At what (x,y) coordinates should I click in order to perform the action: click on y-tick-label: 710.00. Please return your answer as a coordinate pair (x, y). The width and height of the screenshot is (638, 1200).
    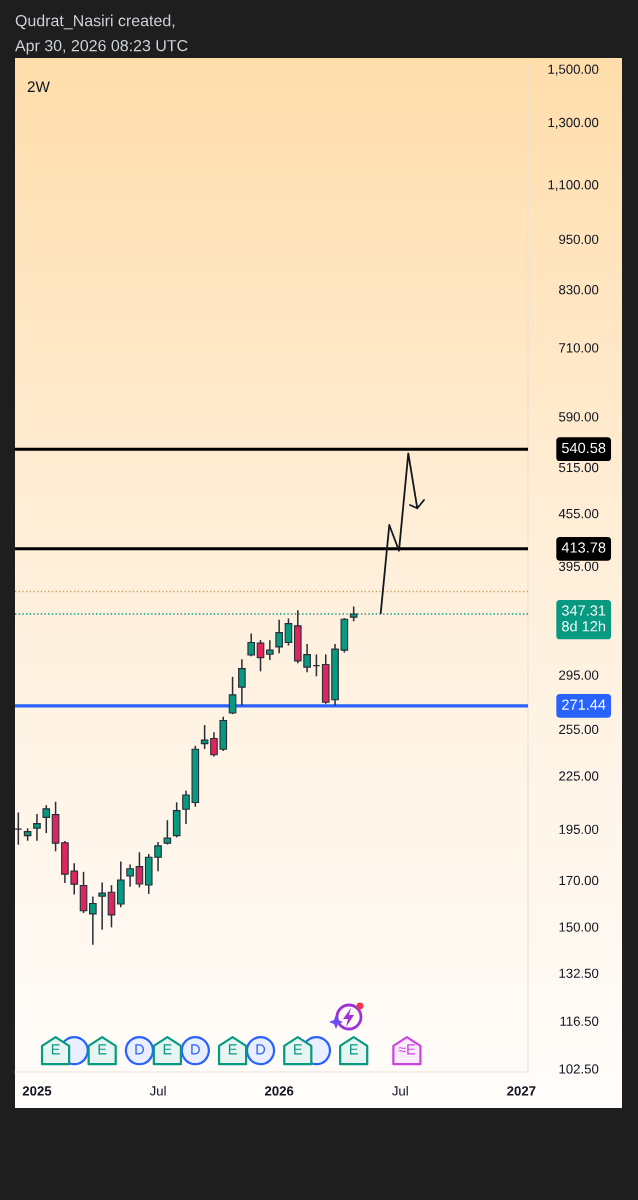
    Looking at the image, I should click on (579, 348).